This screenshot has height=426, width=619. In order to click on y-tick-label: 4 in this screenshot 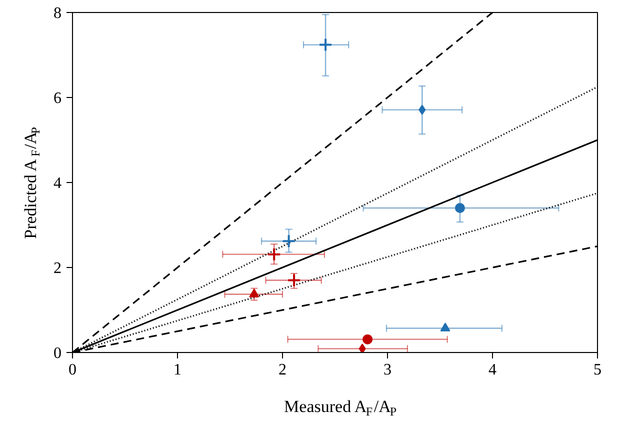, I will do `click(58, 183)`.